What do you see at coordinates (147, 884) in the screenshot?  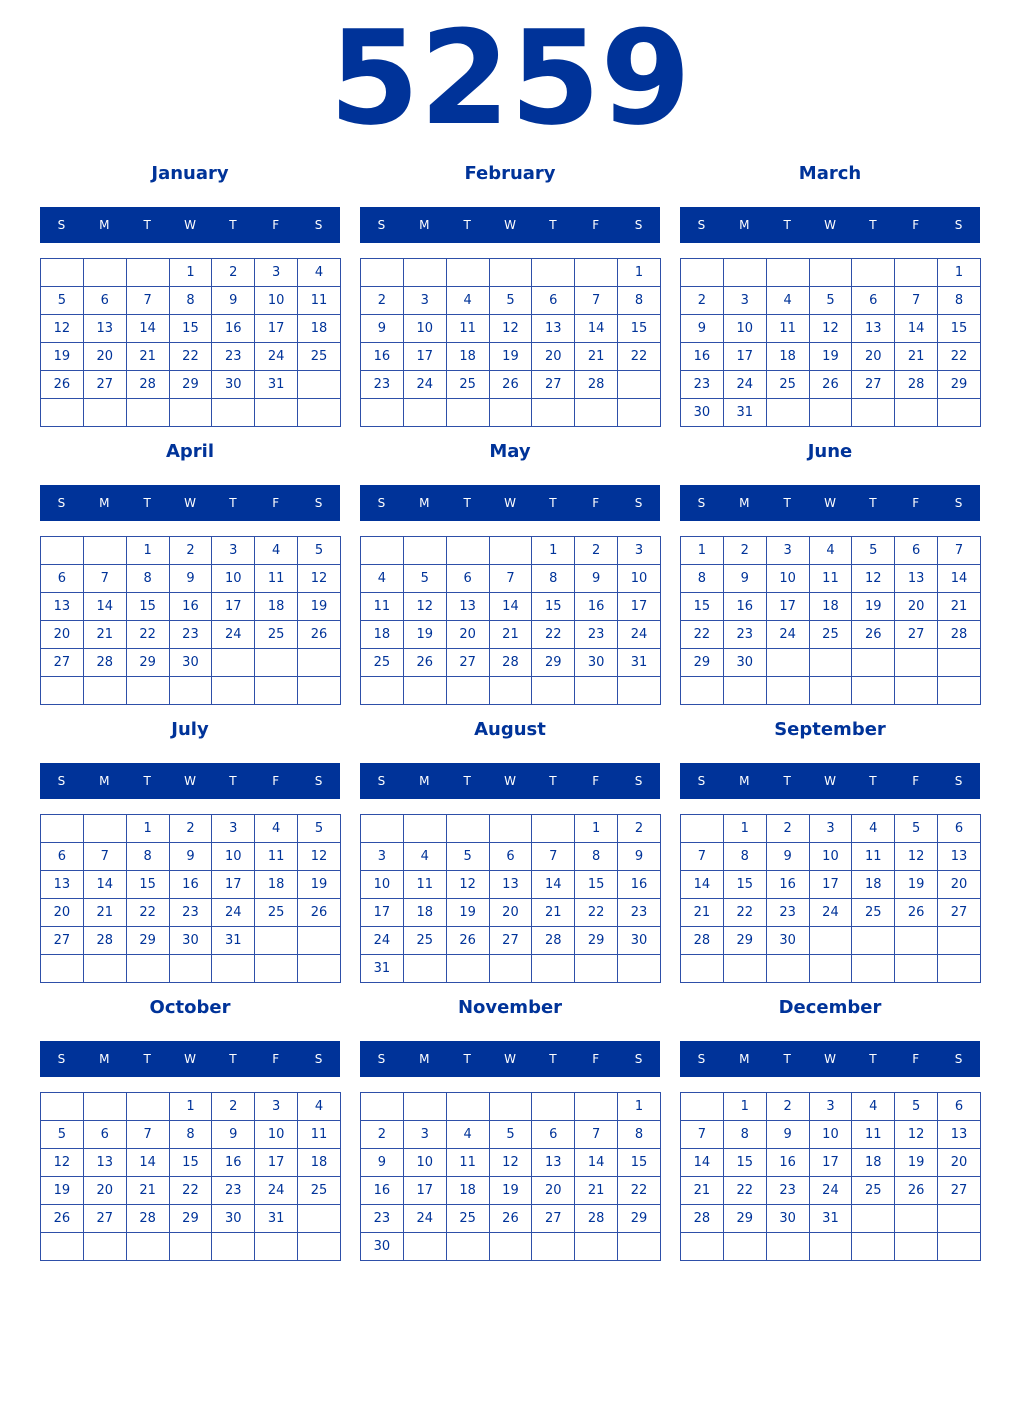 I see `day-cell: 15` at bounding box center [147, 884].